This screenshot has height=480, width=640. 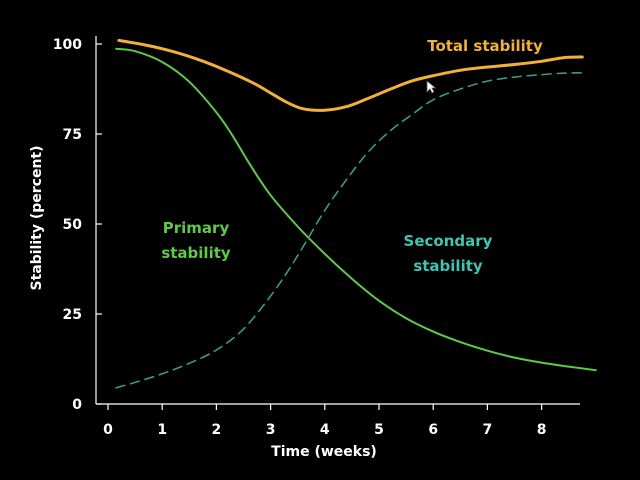 I want to click on primary-stability-label-line2: stability, so click(x=196, y=253).